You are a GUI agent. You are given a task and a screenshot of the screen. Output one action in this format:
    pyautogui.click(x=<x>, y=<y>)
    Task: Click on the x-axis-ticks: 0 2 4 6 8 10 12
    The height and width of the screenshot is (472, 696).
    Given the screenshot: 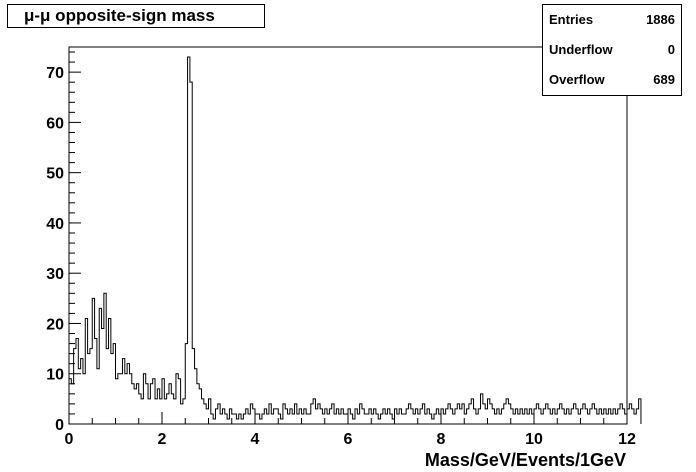 What is the action you would take?
    pyautogui.click(x=350, y=430)
    